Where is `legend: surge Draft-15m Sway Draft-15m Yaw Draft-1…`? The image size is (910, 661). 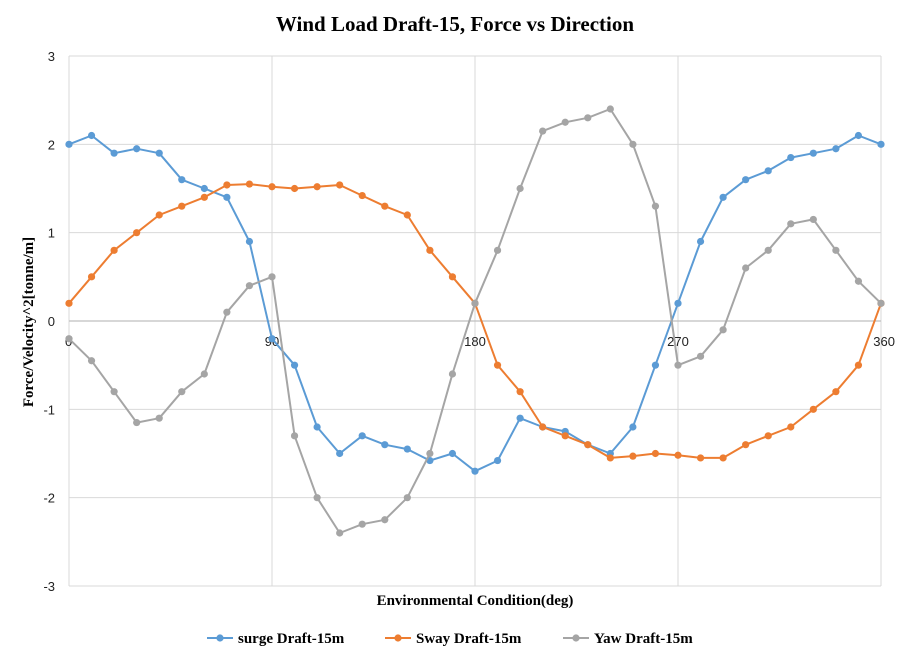
legend: surge Draft-15m Sway Draft-15m Yaw Draft-1… is located at coordinates (450, 639).